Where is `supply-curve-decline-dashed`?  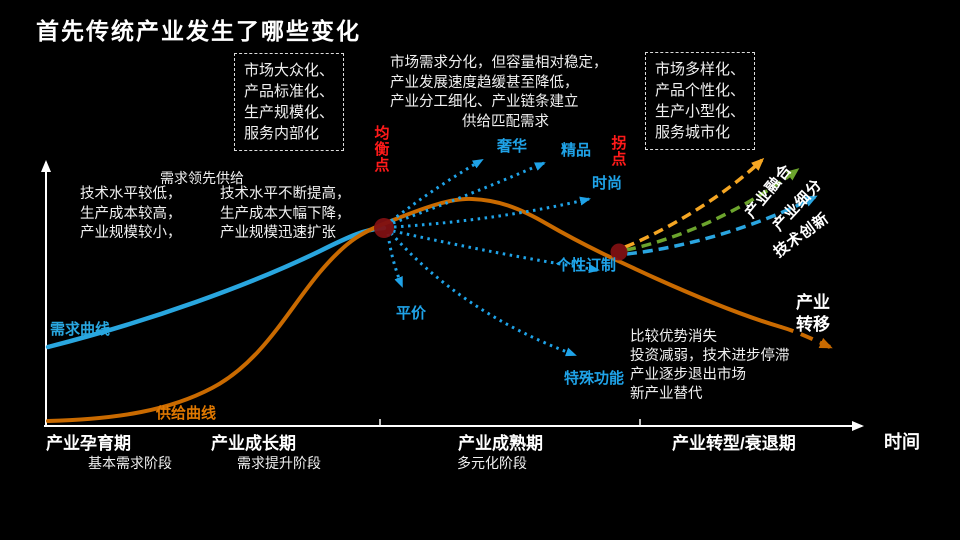 supply-curve-decline-dashed is located at coordinates (806, 337).